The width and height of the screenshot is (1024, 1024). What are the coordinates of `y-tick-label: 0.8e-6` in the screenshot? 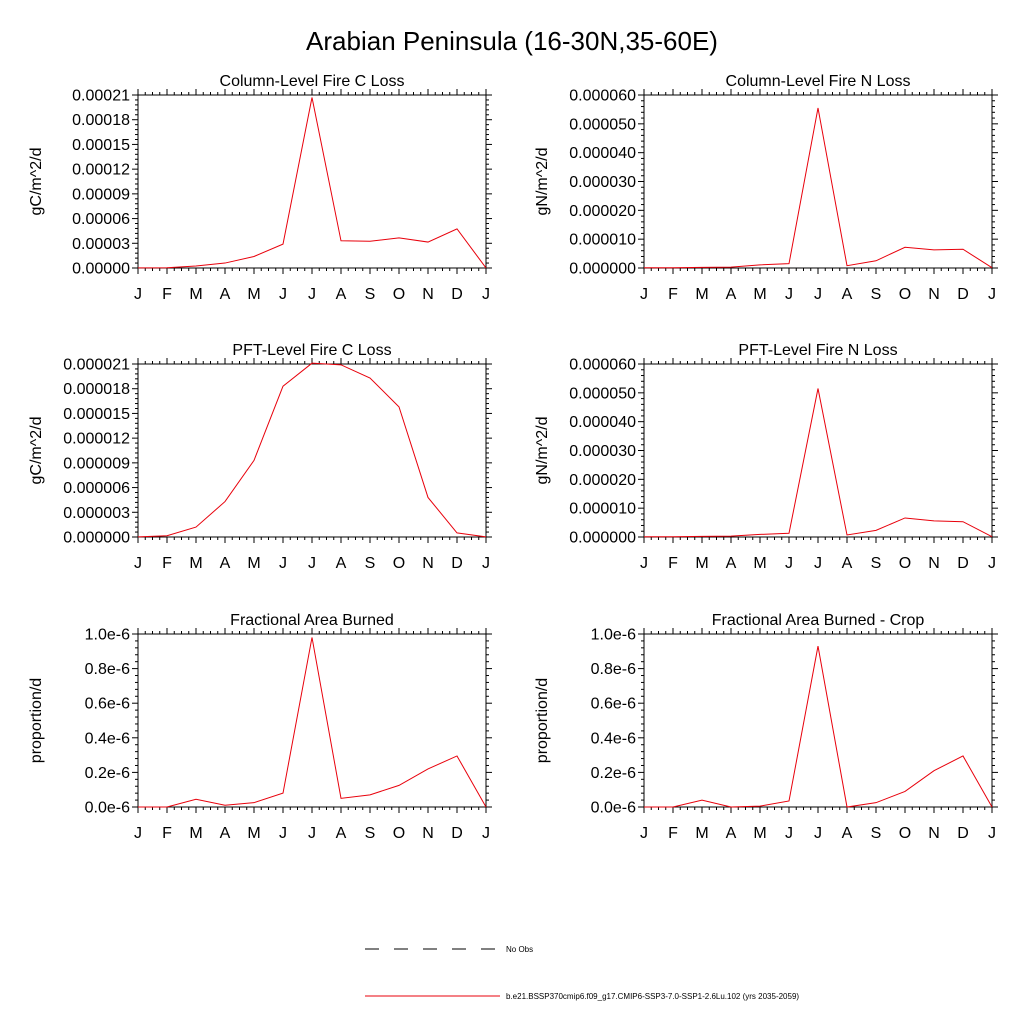 It's located at (107, 669).